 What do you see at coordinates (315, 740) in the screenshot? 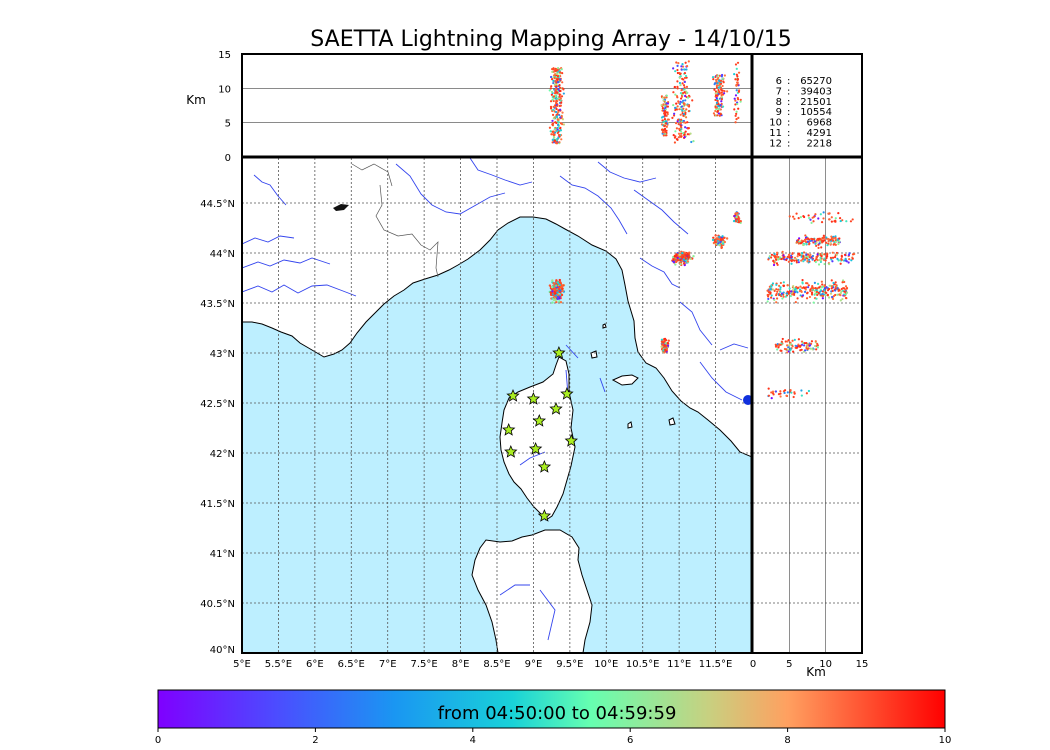
I see `colorbar-tick-label: 2` at bounding box center [315, 740].